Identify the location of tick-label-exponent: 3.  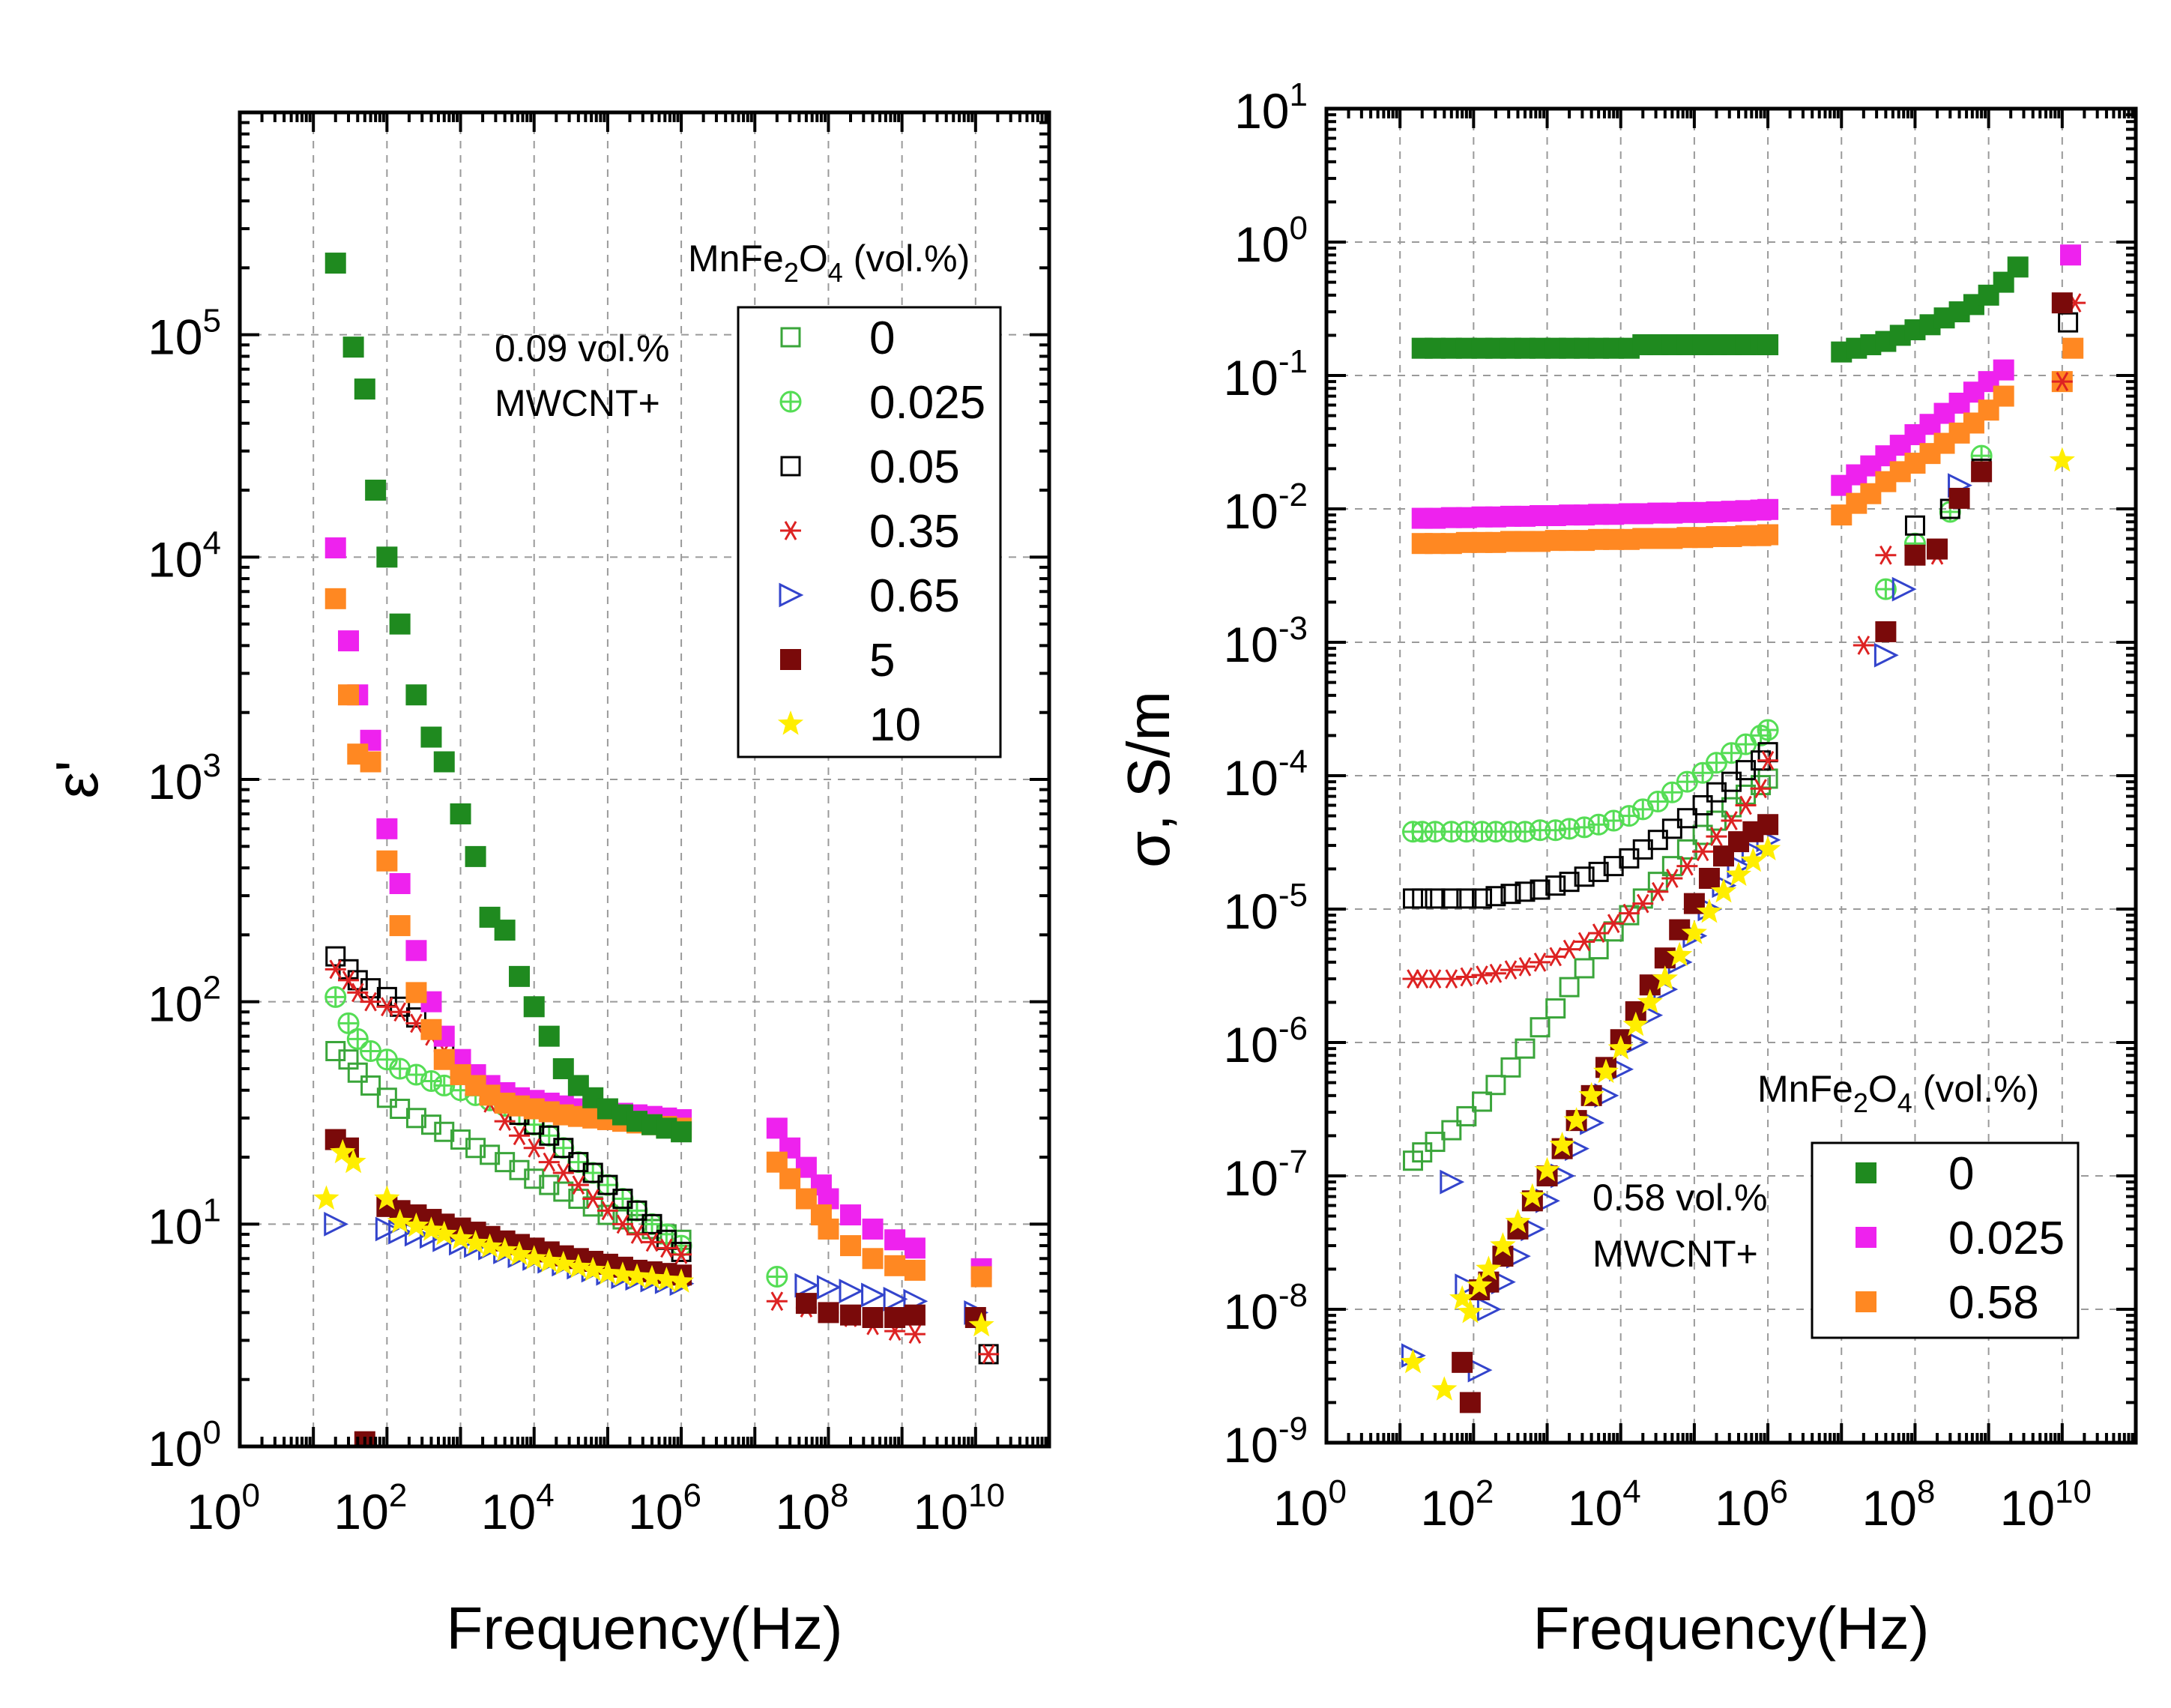
(212, 765).